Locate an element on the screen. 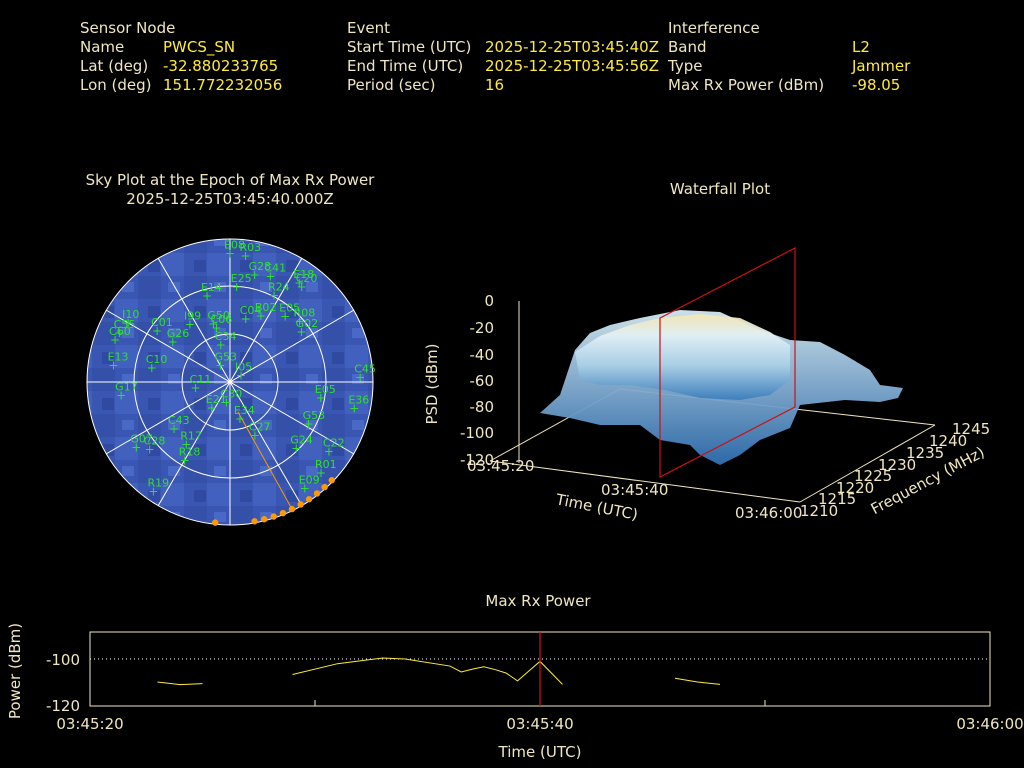  interference-band-label: Band is located at coordinates (687, 47).